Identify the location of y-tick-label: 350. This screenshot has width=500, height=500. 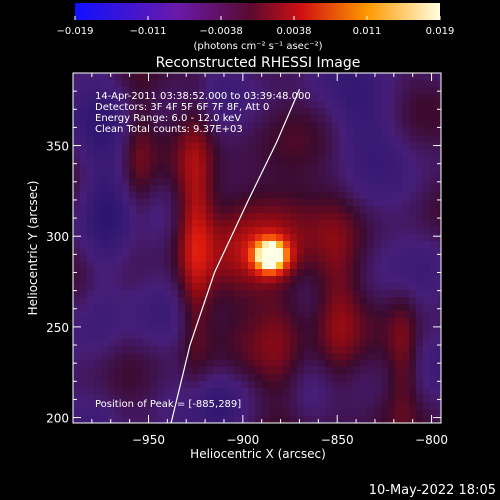
(57, 147).